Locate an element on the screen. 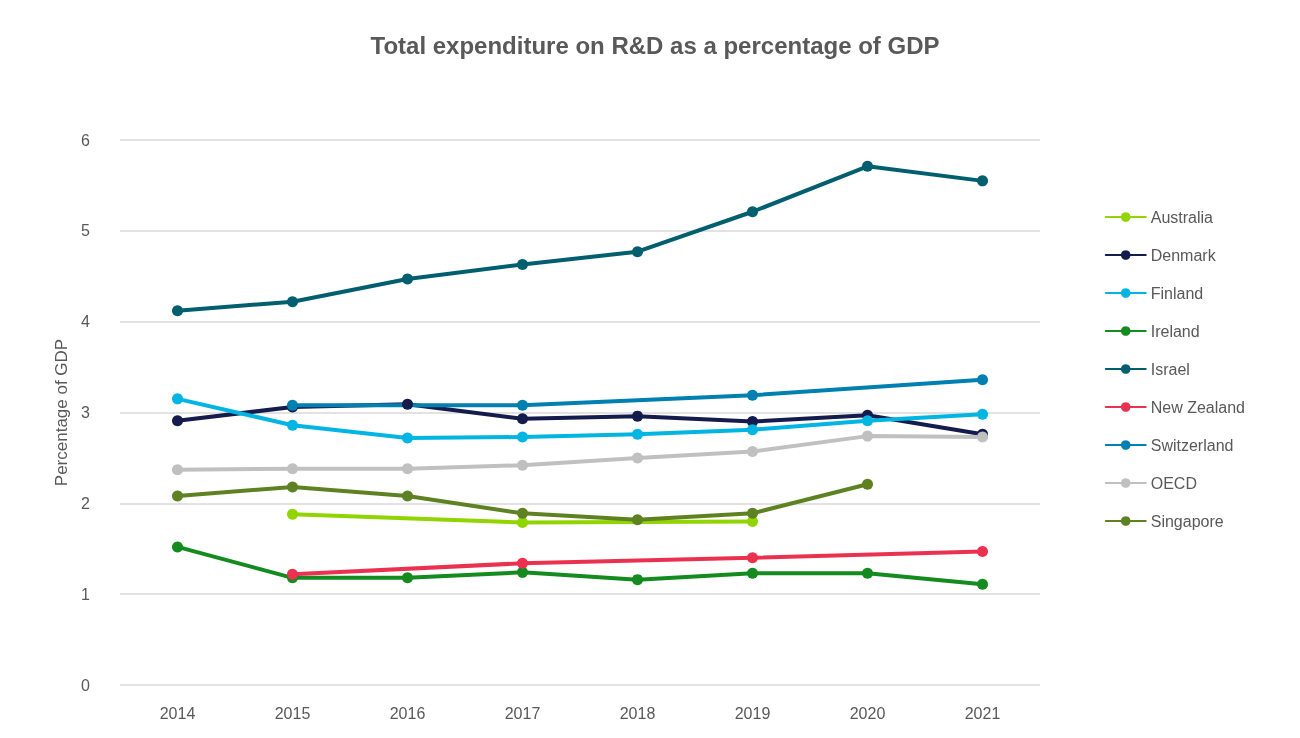  legend-label: Australia is located at coordinates (1182, 217).